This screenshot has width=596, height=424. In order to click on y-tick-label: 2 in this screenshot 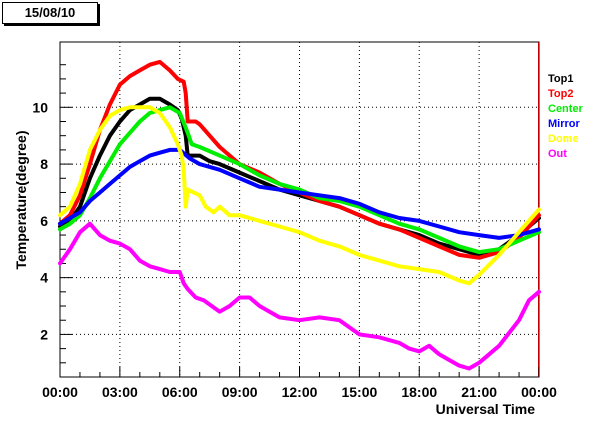, I will do `click(44, 334)`.